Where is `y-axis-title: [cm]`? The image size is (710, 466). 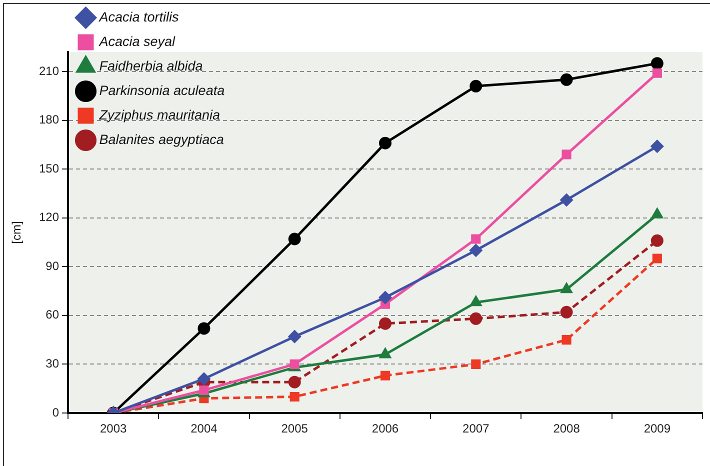
y-axis-title: [cm] is located at coordinates (17, 232).